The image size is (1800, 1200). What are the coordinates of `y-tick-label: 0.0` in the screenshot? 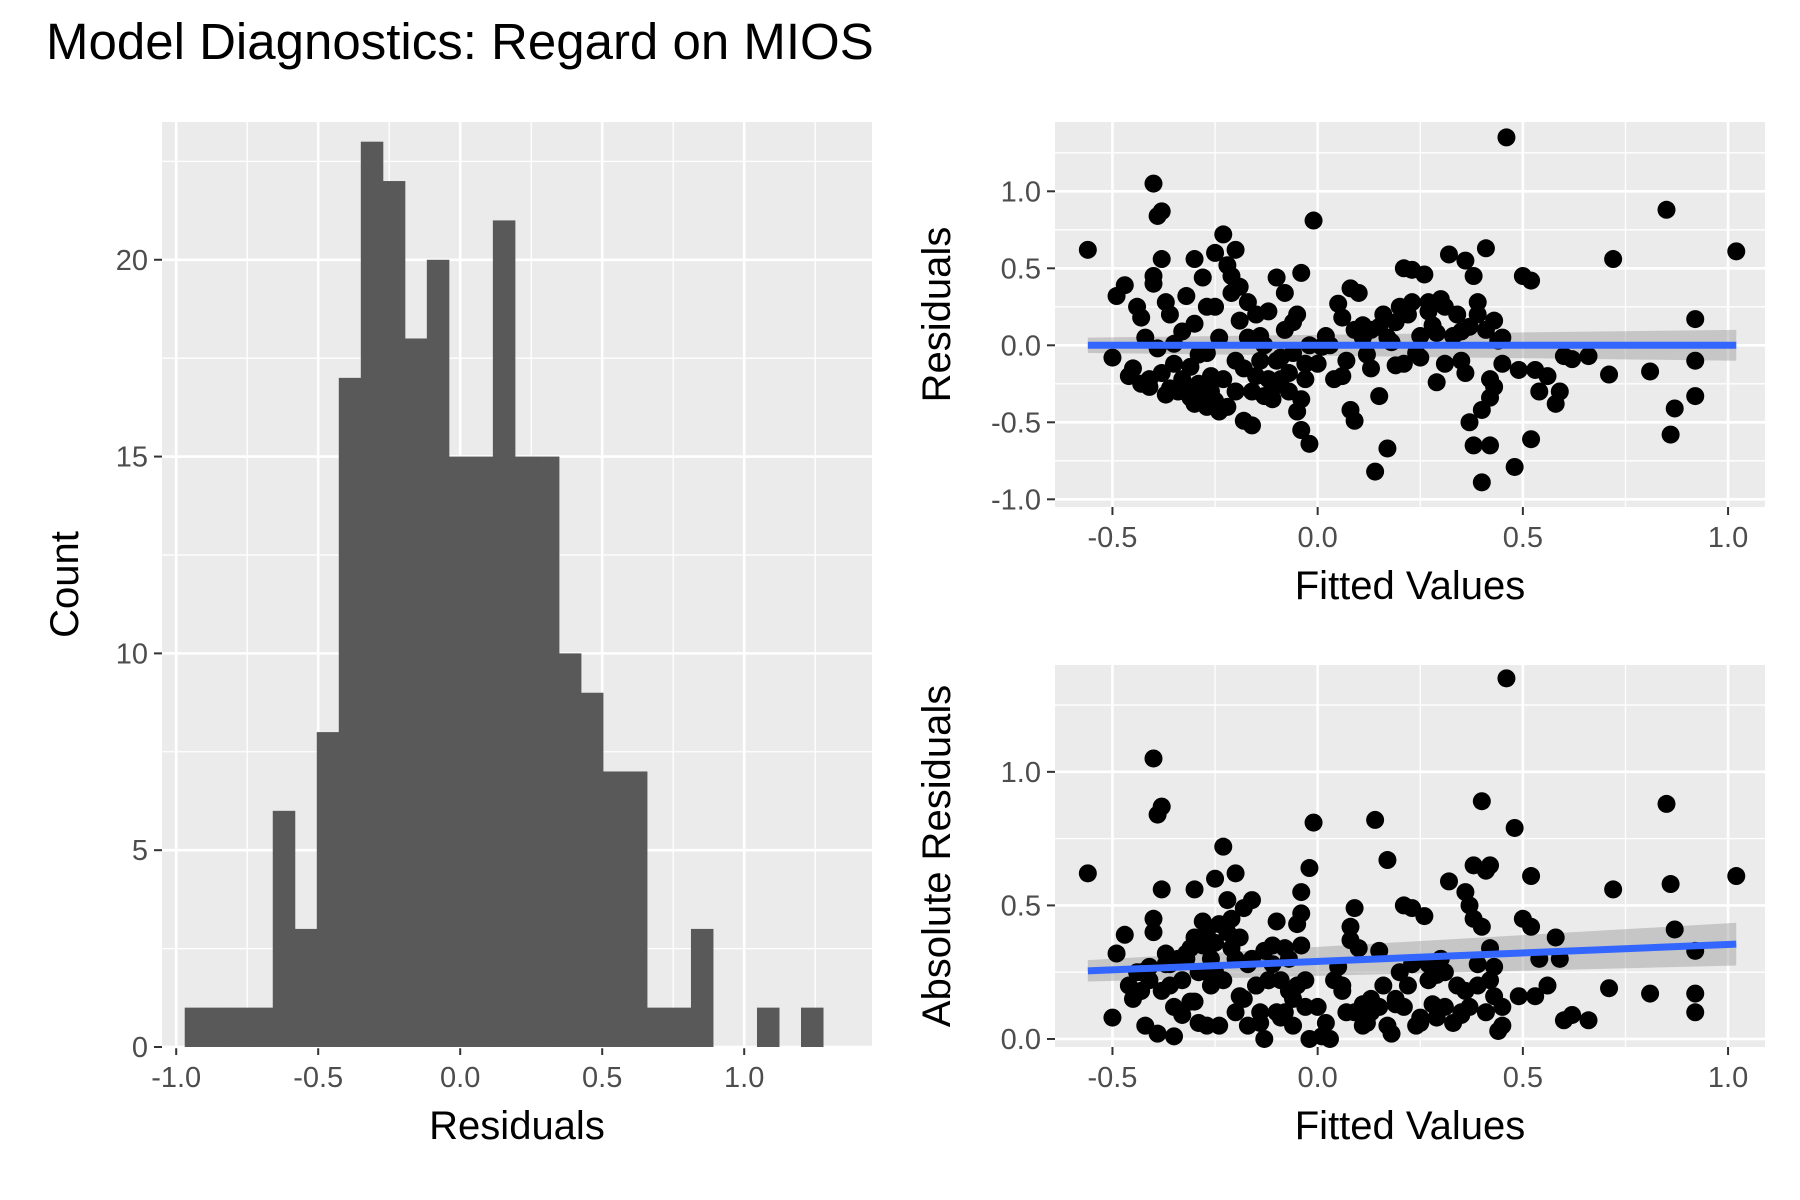 It's located at (1021, 1040).